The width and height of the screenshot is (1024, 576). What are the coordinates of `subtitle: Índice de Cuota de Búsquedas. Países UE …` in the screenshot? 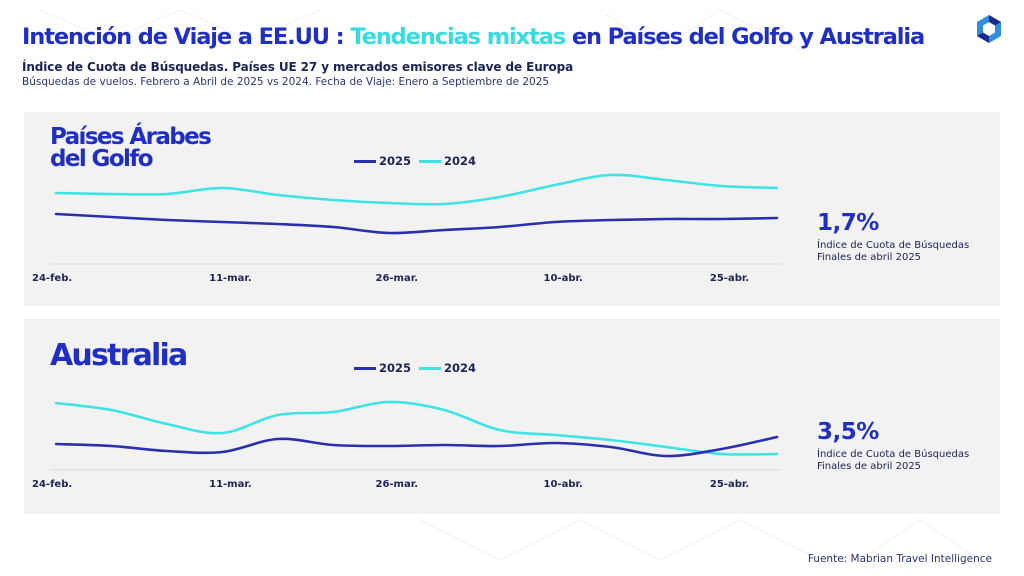 It's located at (298, 67).